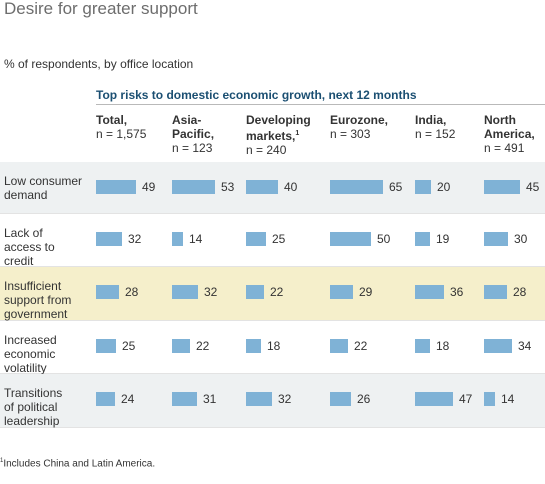  What do you see at coordinates (278, 128) in the screenshot?
I see `column-name: Developing markets,1` at bounding box center [278, 128].